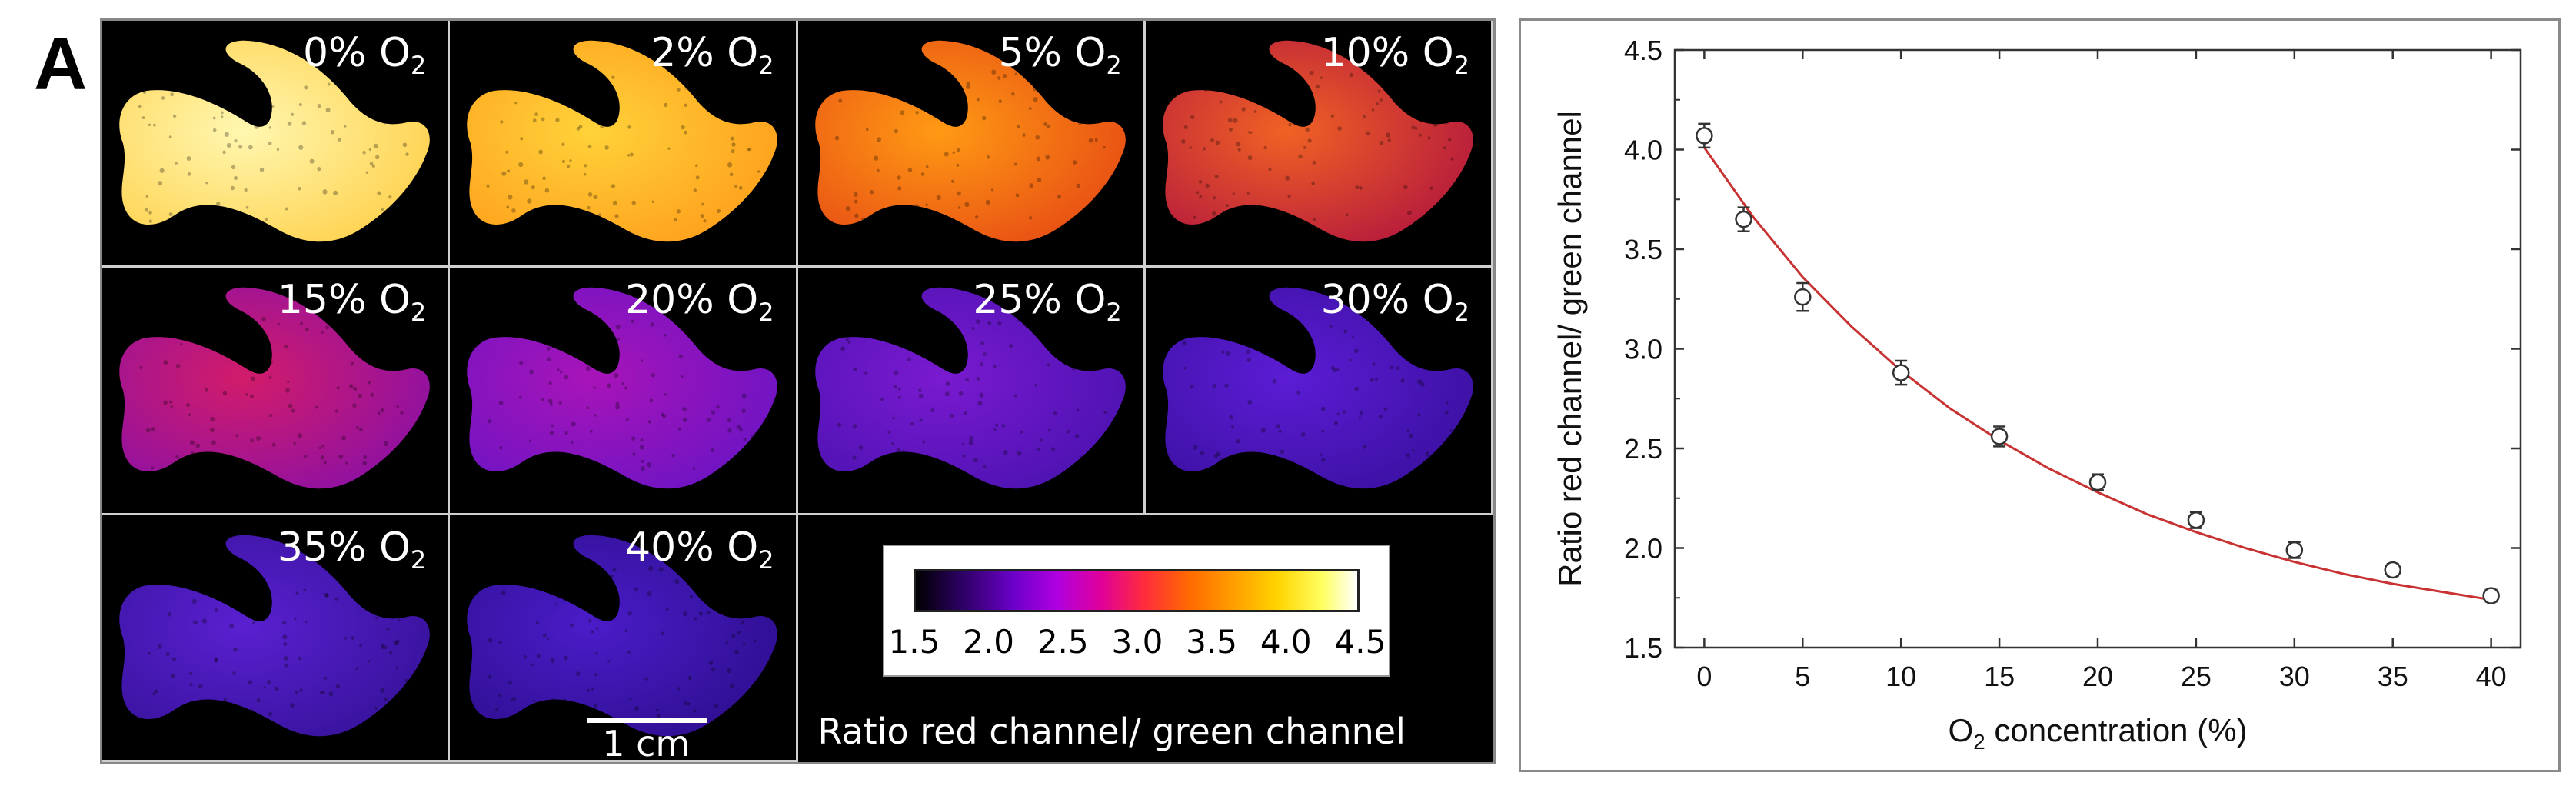  What do you see at coordinates (1643, 249) in the screenshot?
I see `y-tick-label: 3.5` at bounding box center [1643, 249].